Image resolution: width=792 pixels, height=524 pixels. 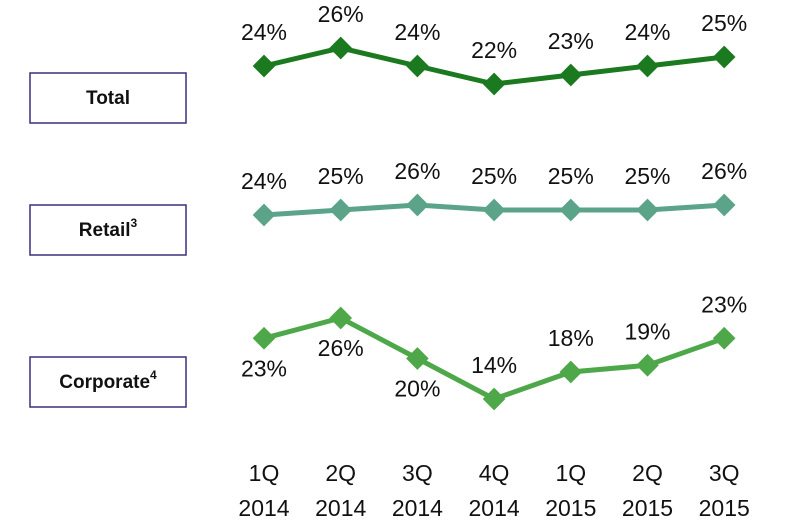 I want to click on value-label: 22%, so click(x=494, y=50).